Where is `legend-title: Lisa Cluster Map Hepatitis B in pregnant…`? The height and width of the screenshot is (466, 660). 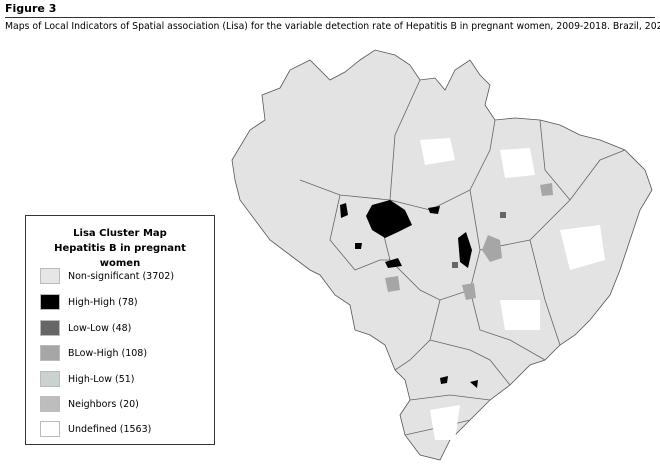
legend-title: Lisa Cluster Map Hepatitis B in pregnant… is located at coordinates (120, 248).